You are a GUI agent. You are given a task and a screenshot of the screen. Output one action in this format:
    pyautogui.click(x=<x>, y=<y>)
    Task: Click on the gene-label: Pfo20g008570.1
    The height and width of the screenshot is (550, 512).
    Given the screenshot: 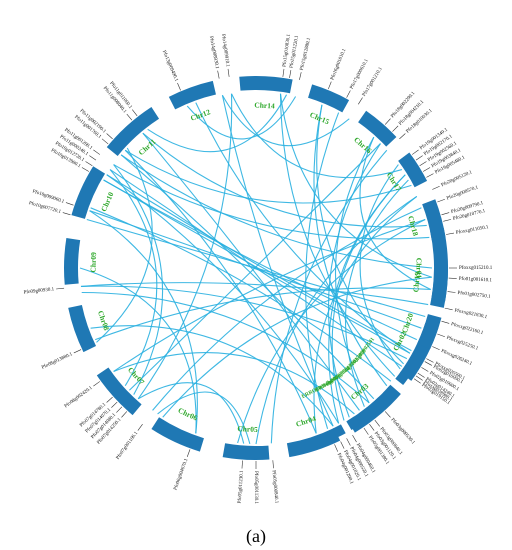 What is the action you would take?
    pyautogui.click(x=462, y=193)
    